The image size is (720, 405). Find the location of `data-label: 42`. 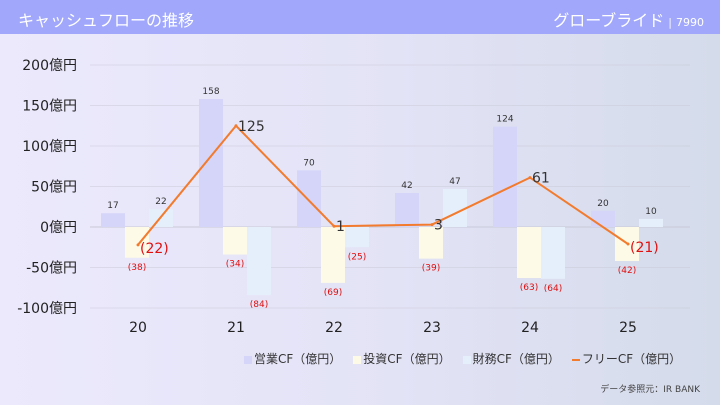

data-label: 42 is located at coordinates (406, 186).